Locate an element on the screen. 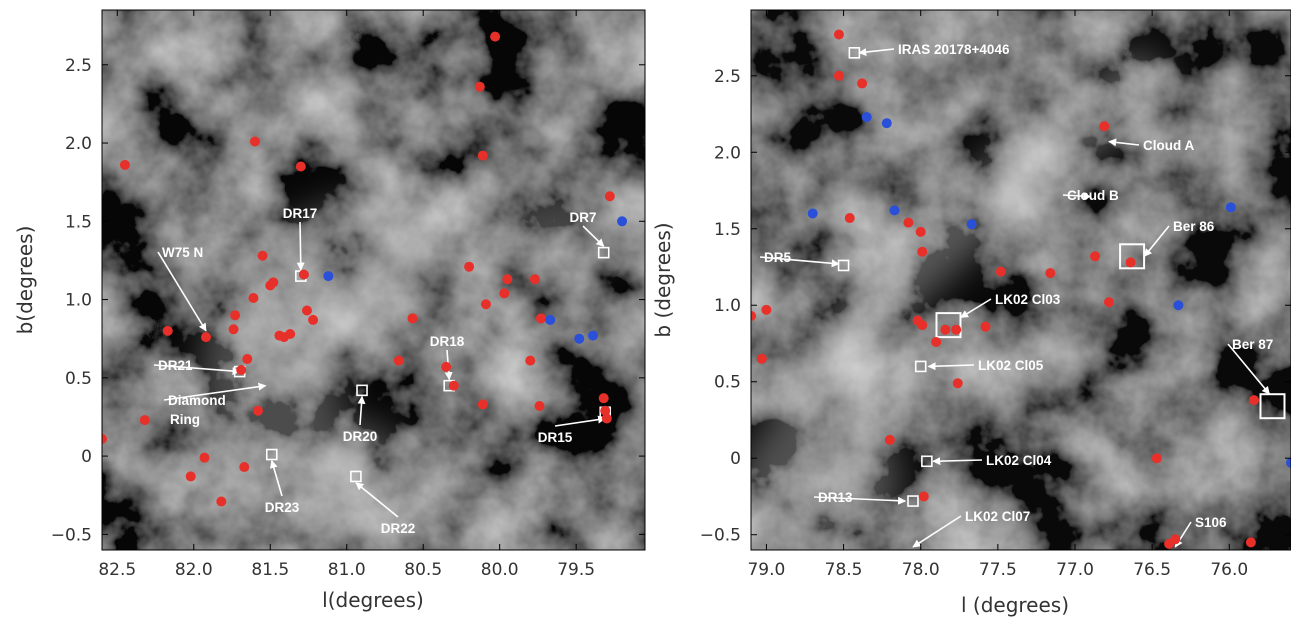  right-x-axis-label: l (degrees) is located at coordinates (1015, 605).